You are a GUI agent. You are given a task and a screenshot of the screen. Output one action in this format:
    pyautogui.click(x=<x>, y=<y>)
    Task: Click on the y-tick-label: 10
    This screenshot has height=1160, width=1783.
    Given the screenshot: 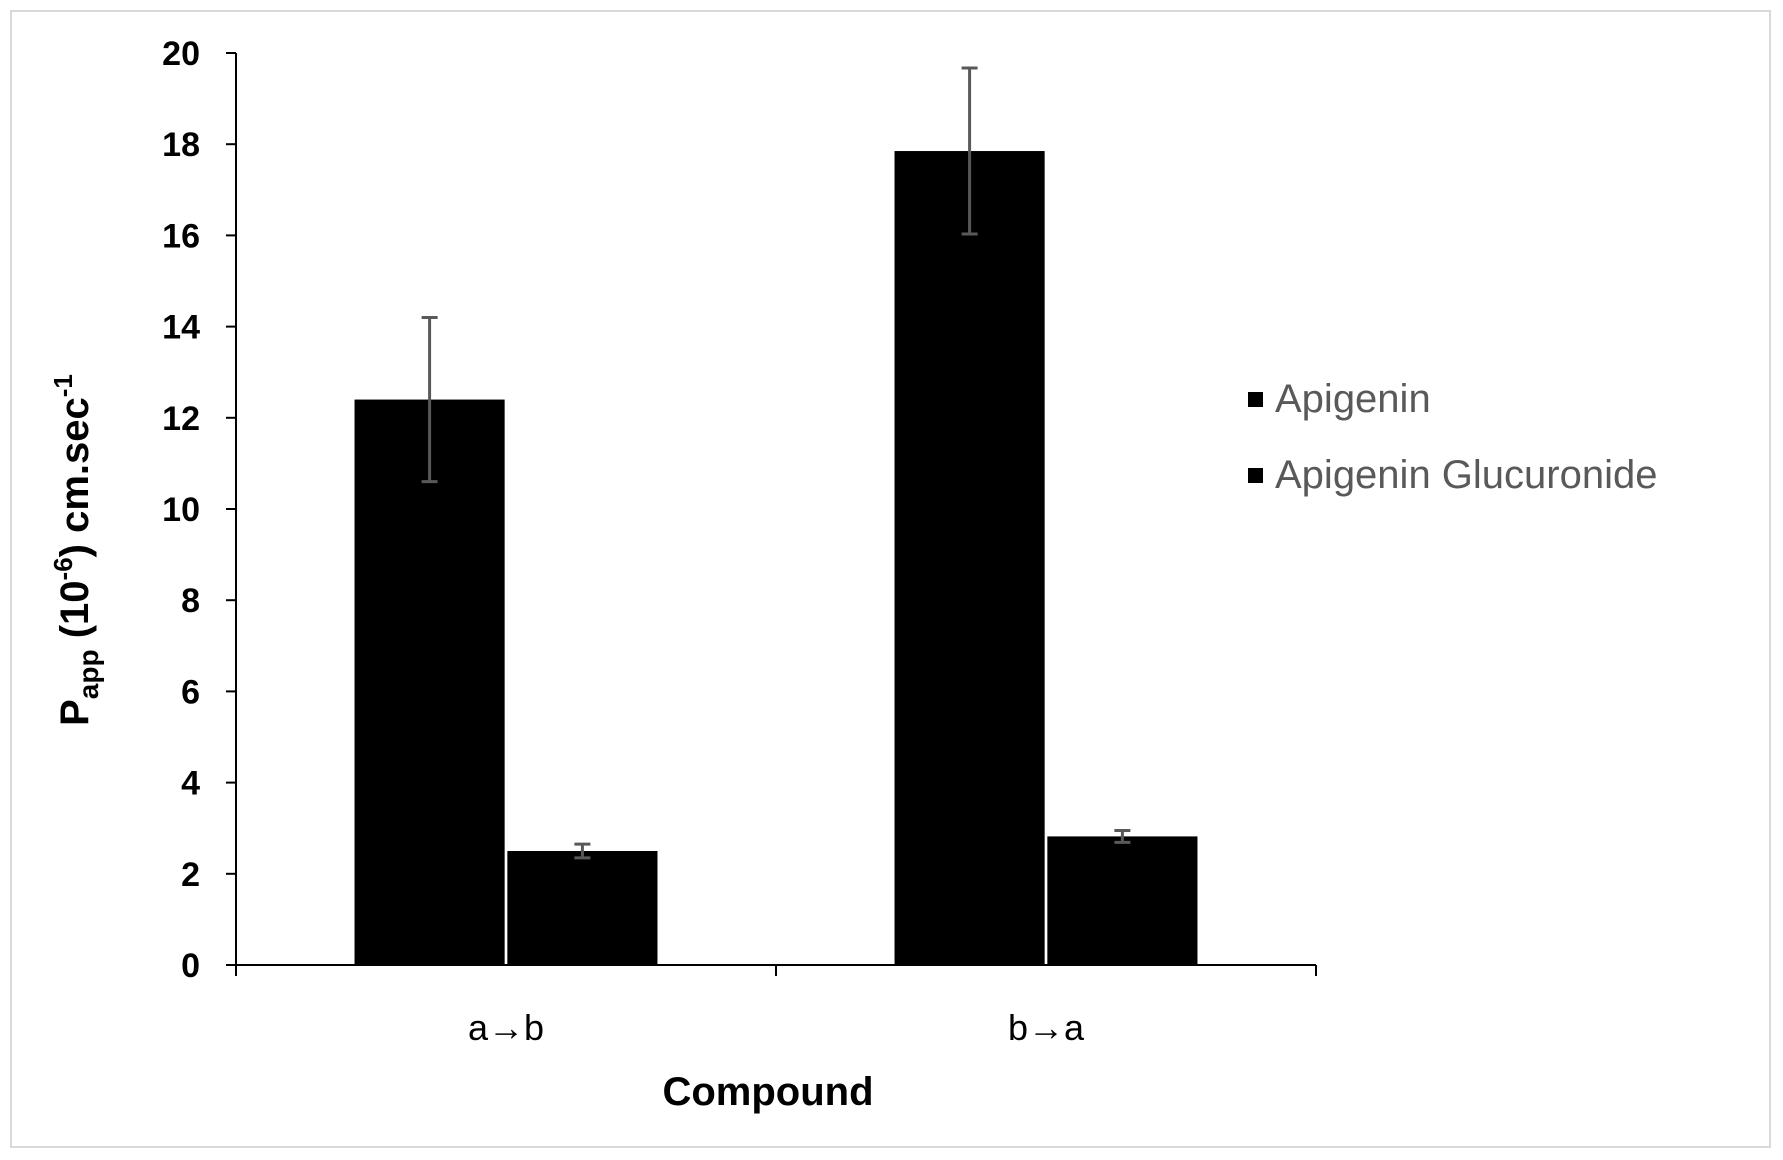 What is the action you would take?
    pyautogui.click(x=181, y=510)
    